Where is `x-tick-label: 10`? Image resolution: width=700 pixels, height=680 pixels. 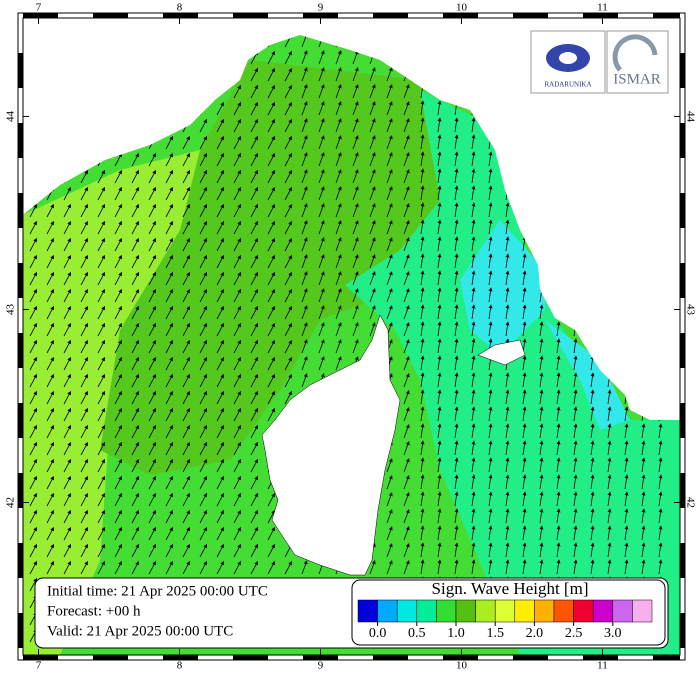 x-tick-label: 10 is located at coordinates (462, 666).